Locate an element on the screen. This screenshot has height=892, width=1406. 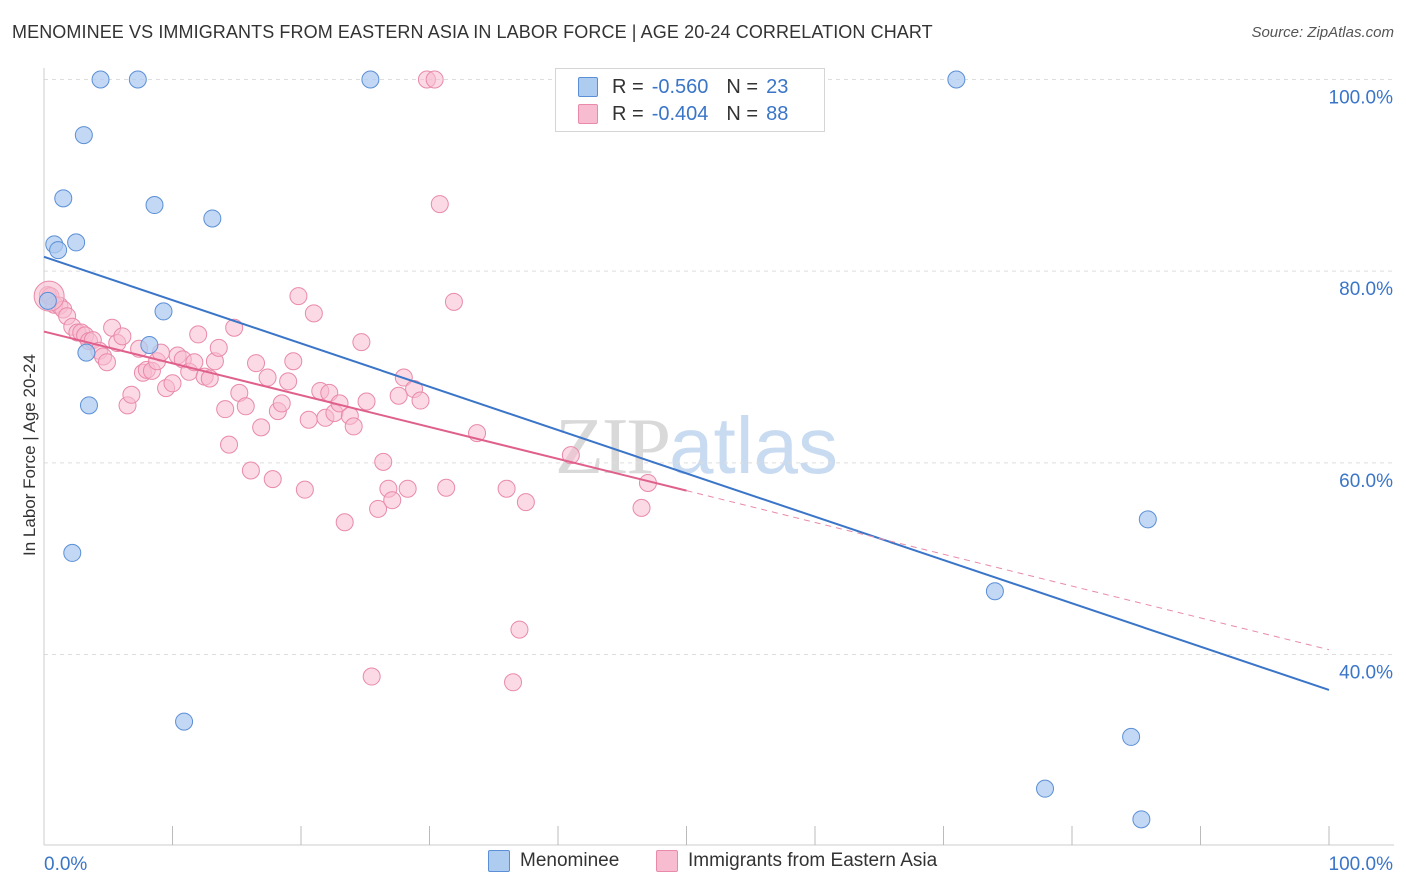
bottom-legend-immigrants: Immigrants from Eastern Asia is located at coordinates (796, 861).